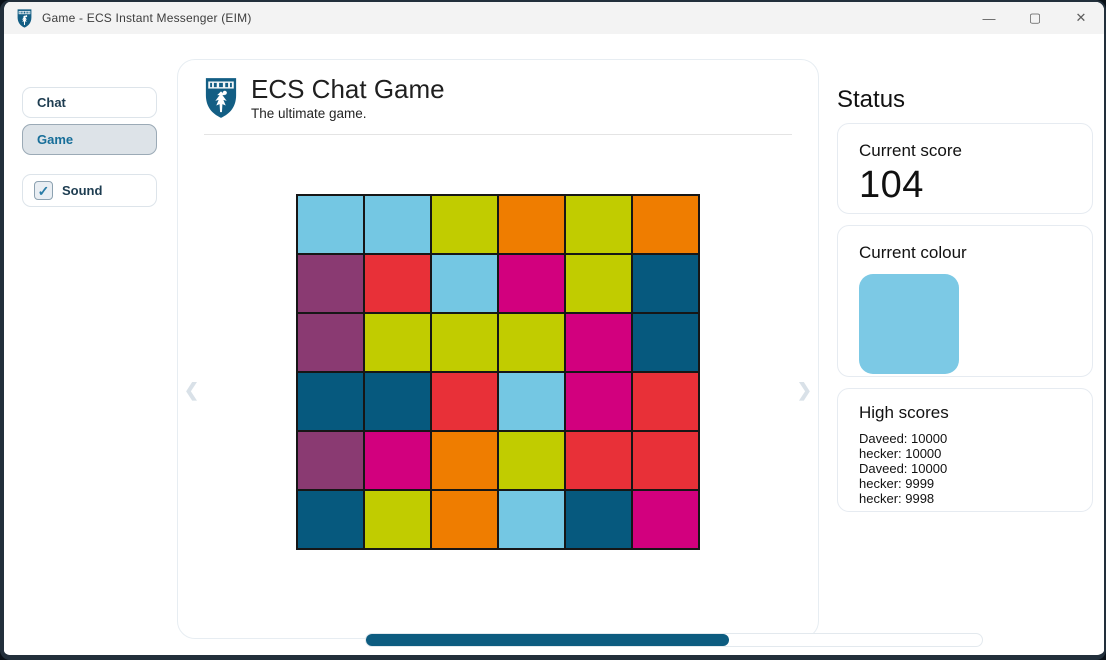  I want to click on sound-label: Sound, so click(82, 190).